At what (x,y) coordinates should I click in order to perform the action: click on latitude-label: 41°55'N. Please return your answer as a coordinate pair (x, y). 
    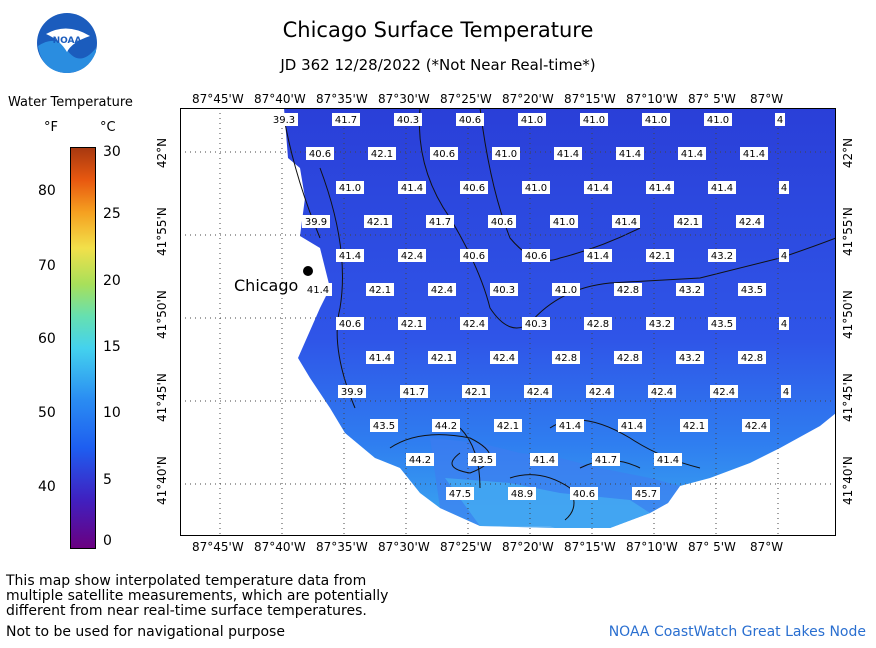
    Looking at the image, I should click on (162, 231).